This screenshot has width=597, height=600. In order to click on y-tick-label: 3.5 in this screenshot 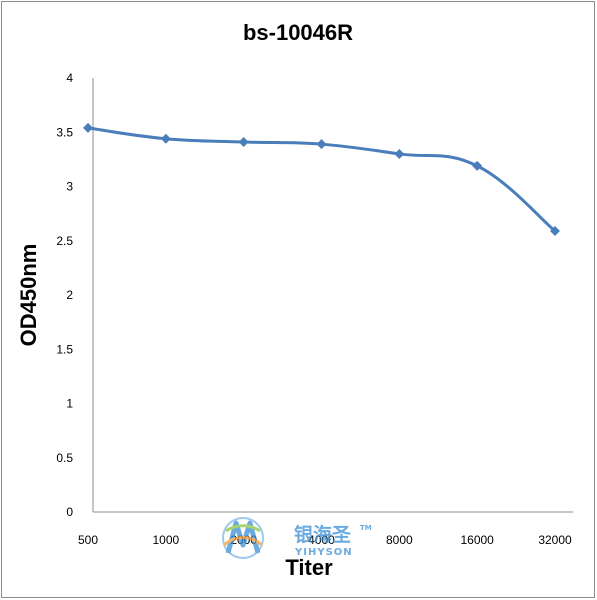, I will do `click(64, 132)`.